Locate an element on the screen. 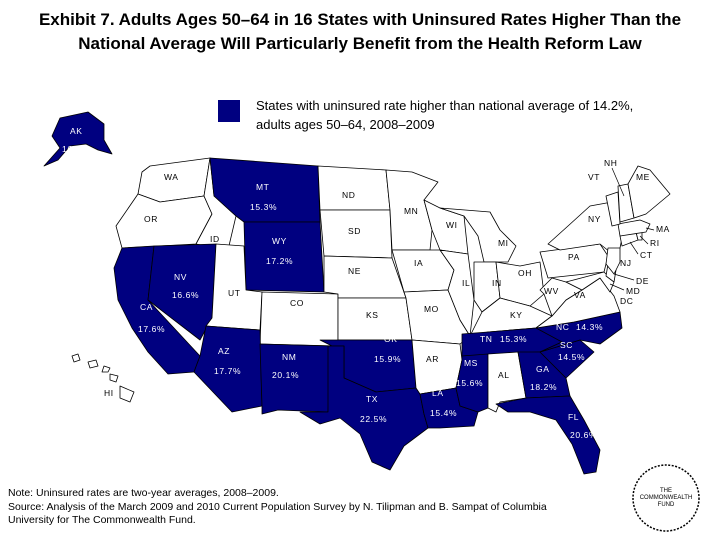 This screenshot has width=720, height=540. state-label-az-rate: 17.7% is located at coordinates (227, 371).